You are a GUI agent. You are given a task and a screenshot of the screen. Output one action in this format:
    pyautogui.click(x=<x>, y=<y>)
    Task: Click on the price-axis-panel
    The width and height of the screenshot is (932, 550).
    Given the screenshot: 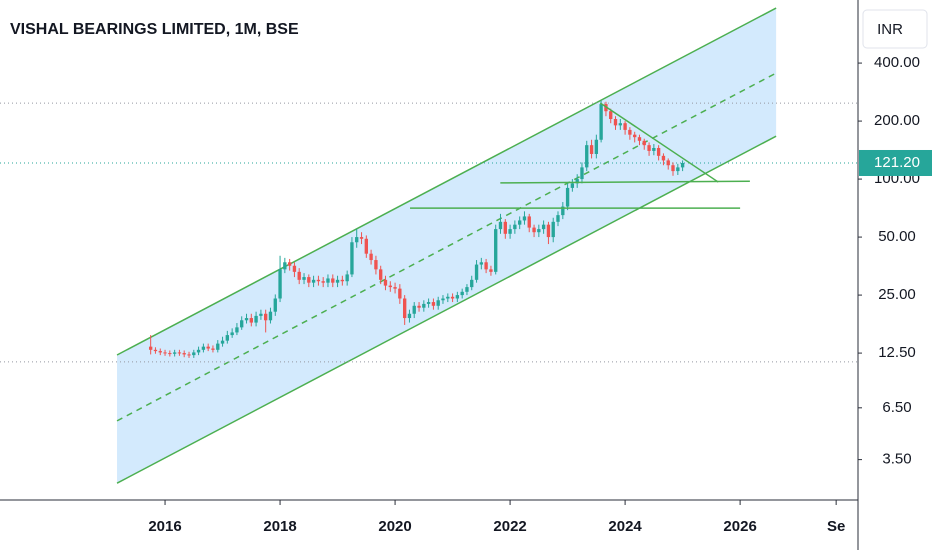 What is the action you would take?
    pyautogui.click(x=895, y=275)
    